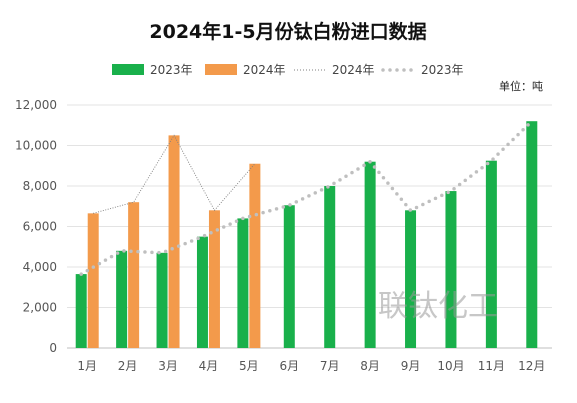 The width and height of the screenshot is (577, 403). I want to click on watermark: 联钛化工, so click(438, 306).